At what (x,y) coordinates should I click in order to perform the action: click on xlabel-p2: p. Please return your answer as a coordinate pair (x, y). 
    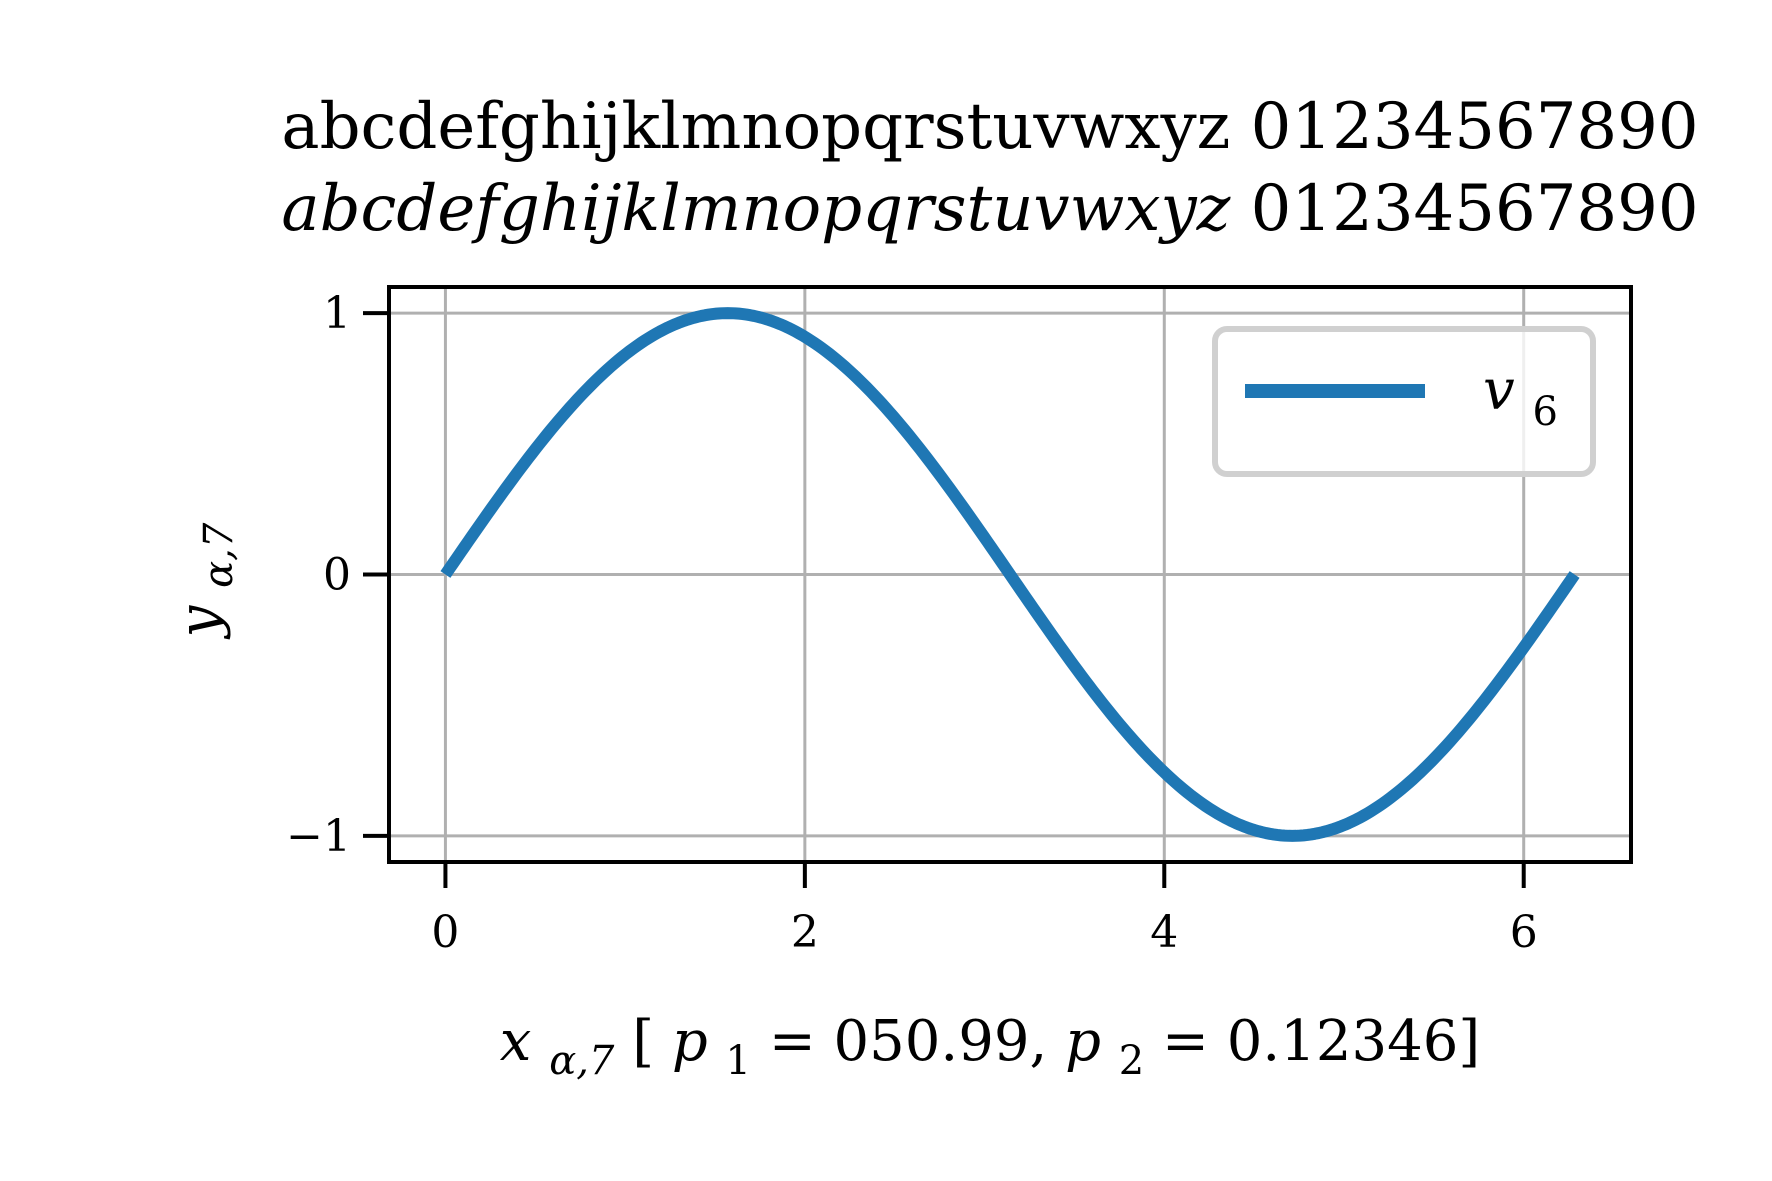
    Looking at the image, I should click on (1083, 1041).